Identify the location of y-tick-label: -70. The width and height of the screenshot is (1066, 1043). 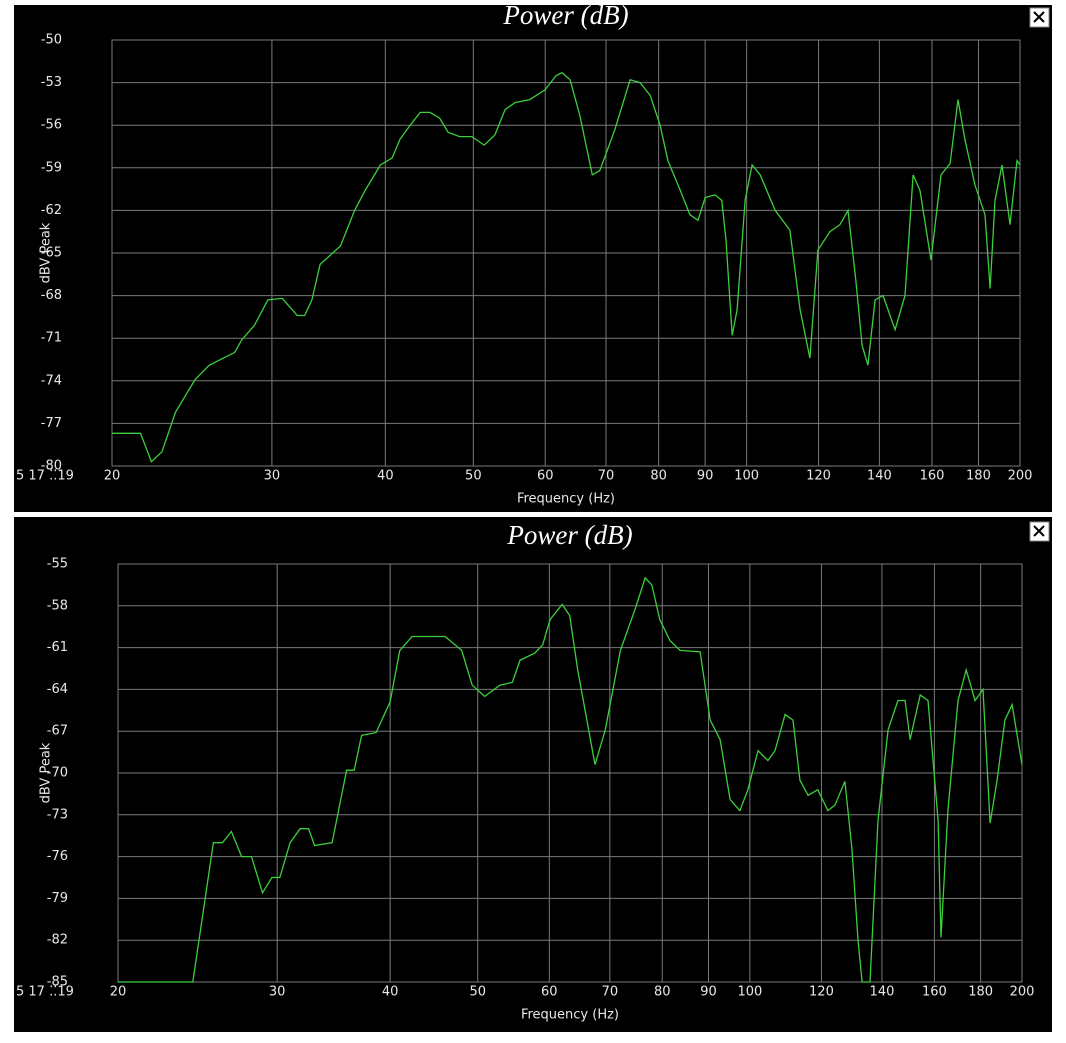
(57, 773).